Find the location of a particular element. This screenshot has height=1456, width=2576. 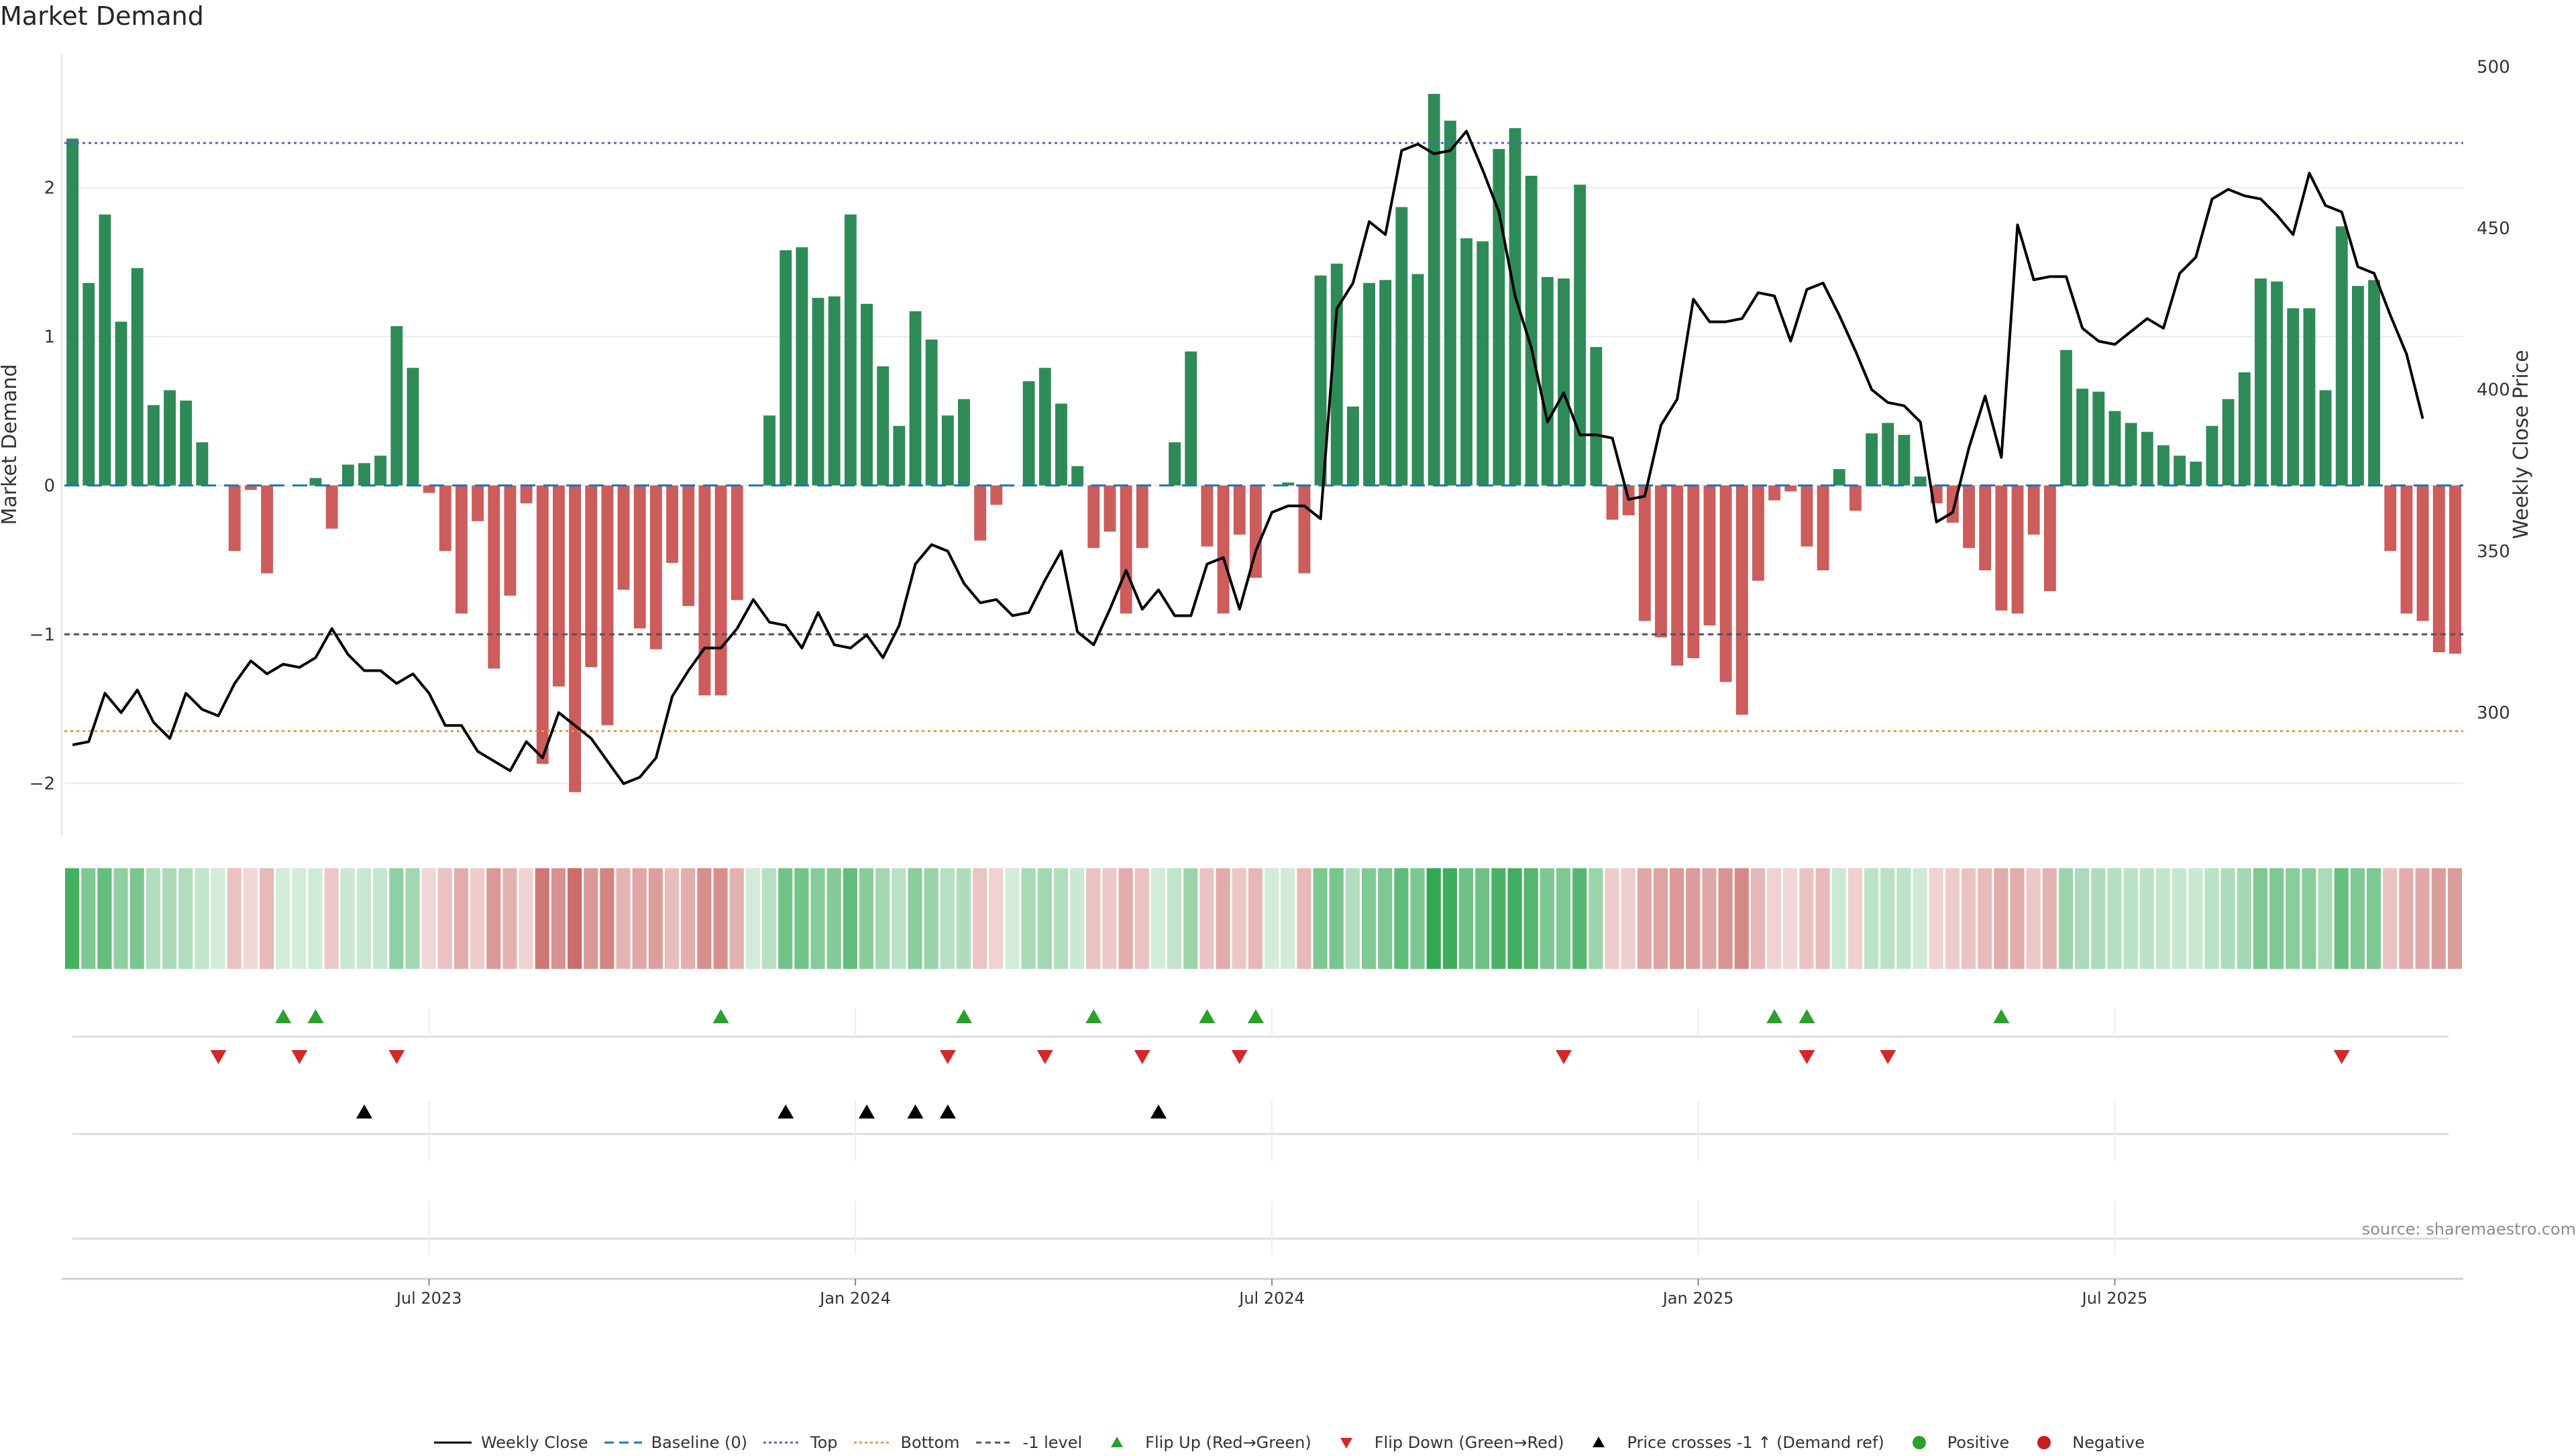

circle-icon is located at coordinates (2044, 1442).